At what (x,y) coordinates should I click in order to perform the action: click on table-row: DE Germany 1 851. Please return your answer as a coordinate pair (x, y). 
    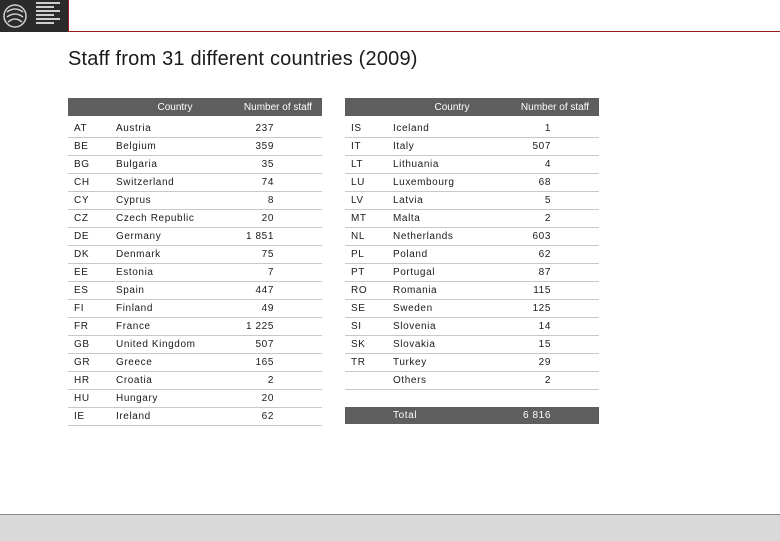
    Looking at the image, I should click on (195, 236).